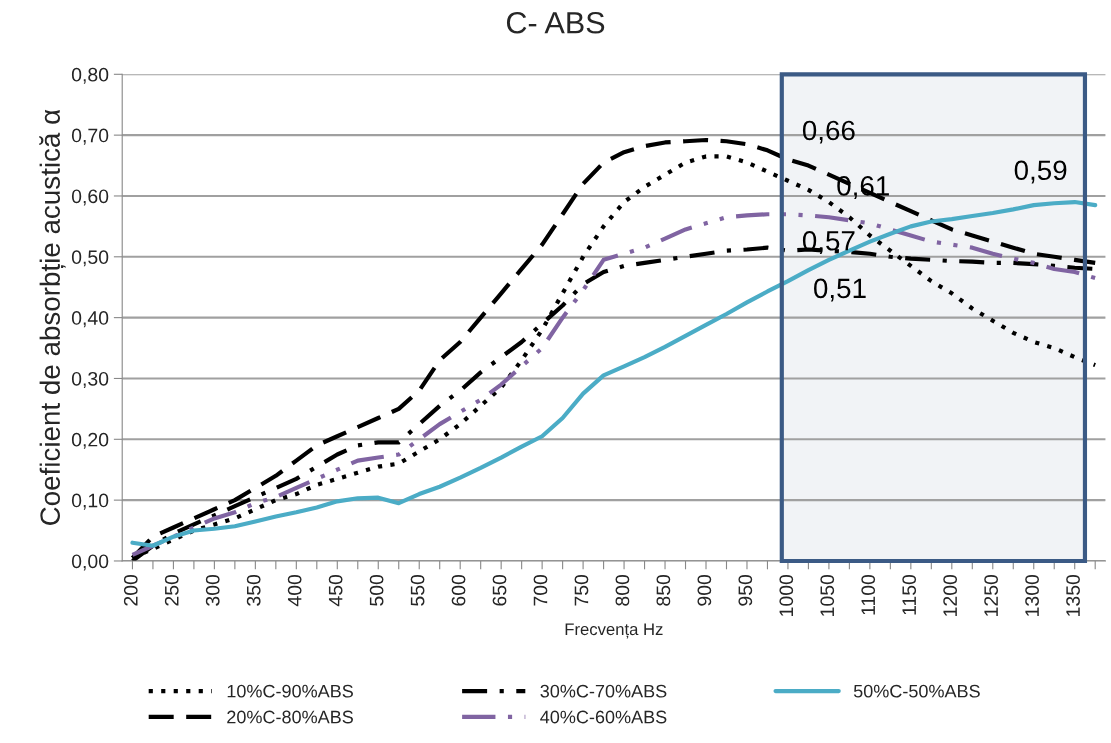  I want to click on x-axis-title: Frecvența Hz, so click(614, 631).